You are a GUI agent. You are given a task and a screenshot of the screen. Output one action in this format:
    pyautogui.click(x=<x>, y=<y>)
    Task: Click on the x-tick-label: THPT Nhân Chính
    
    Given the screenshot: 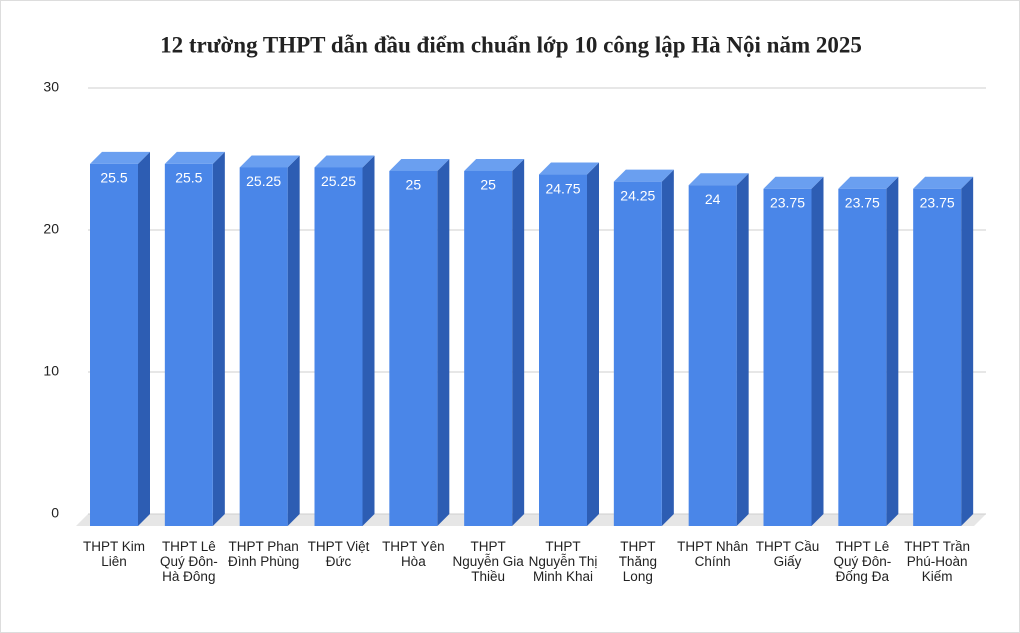 What is the action you would take?
    pyautogui.click(x=713, y=554)
    